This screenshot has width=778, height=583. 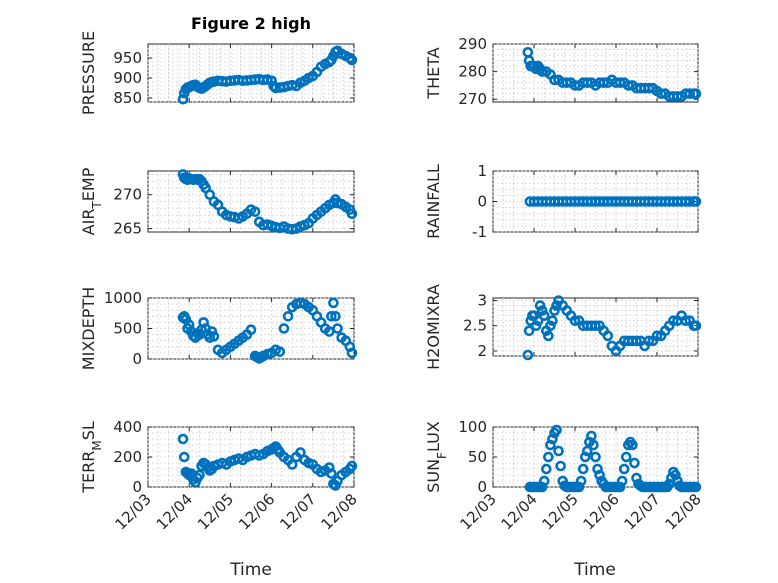 What do you see at coordinates (475, 326) in the screenshot?
I see `y-tick-label: 2.5` at bounding box center [475, 326].